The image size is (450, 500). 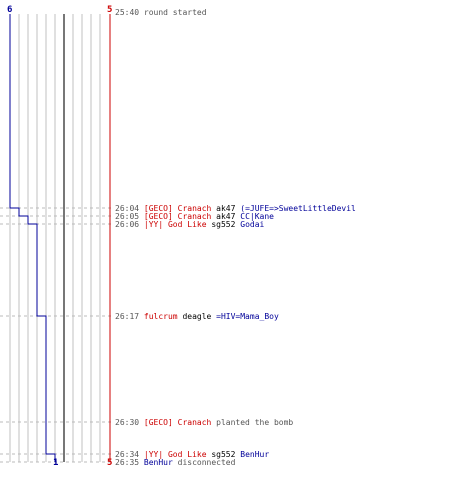 I want to click on event-time: 26:35, so click(x=129, y=462).